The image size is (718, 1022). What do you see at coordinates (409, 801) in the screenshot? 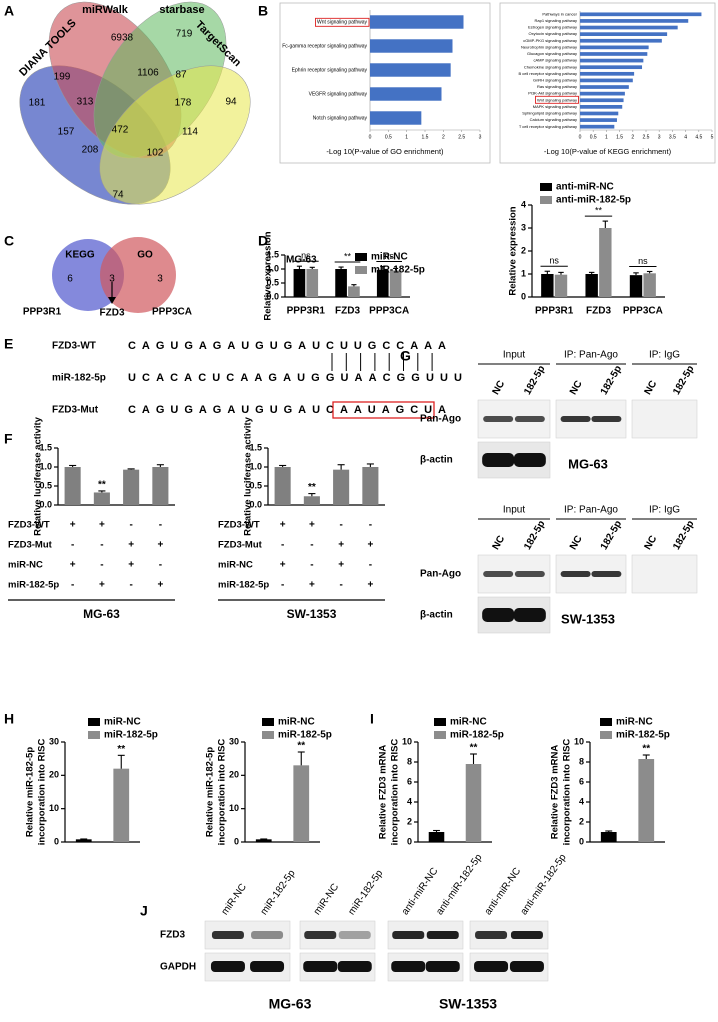
I see `y-tick-label: 4` at bounding box center [409, 801].